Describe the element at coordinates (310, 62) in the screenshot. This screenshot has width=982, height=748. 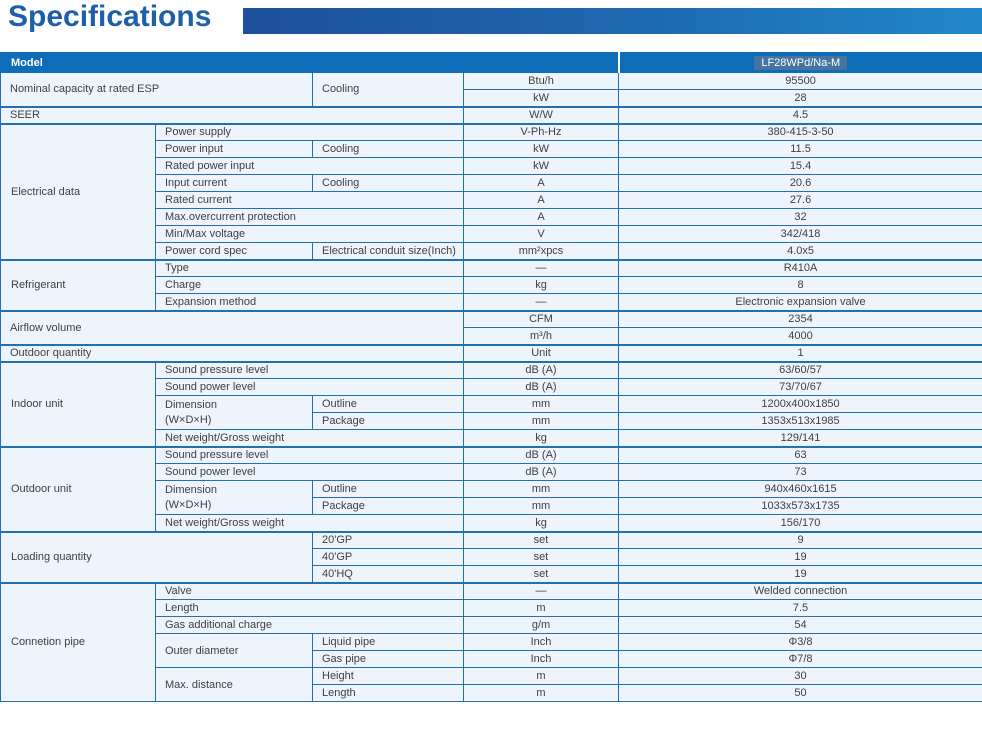
I see `model-header-cell: Model` at that location.